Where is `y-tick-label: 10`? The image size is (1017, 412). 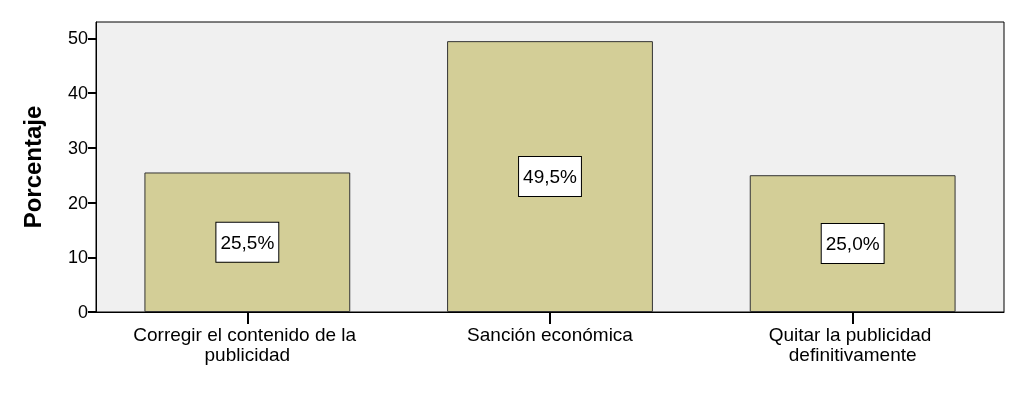
y-tick-label: 10 is located at coordinates (77, 257).